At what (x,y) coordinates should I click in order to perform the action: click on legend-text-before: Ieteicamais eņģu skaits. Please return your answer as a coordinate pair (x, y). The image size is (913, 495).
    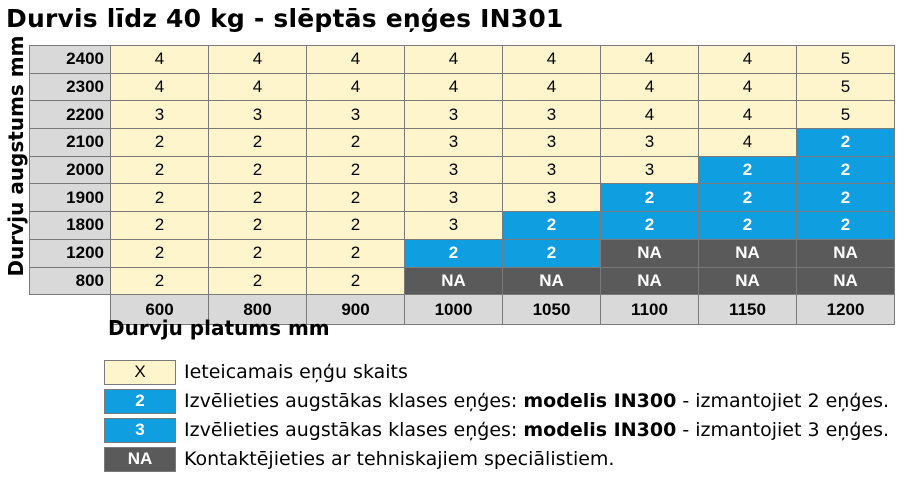
    Looking at the image, I should click on (296, 372).